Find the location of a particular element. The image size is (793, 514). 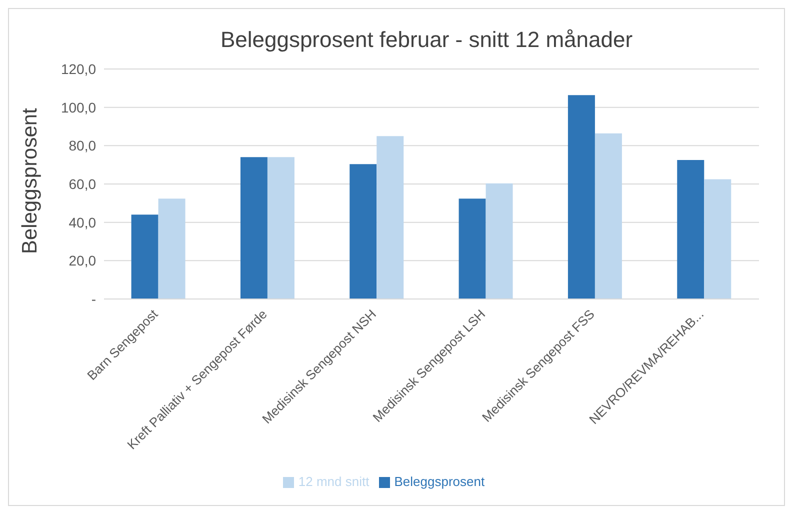

y-tick-label: 100,0 is located at coordinates (78, 107).